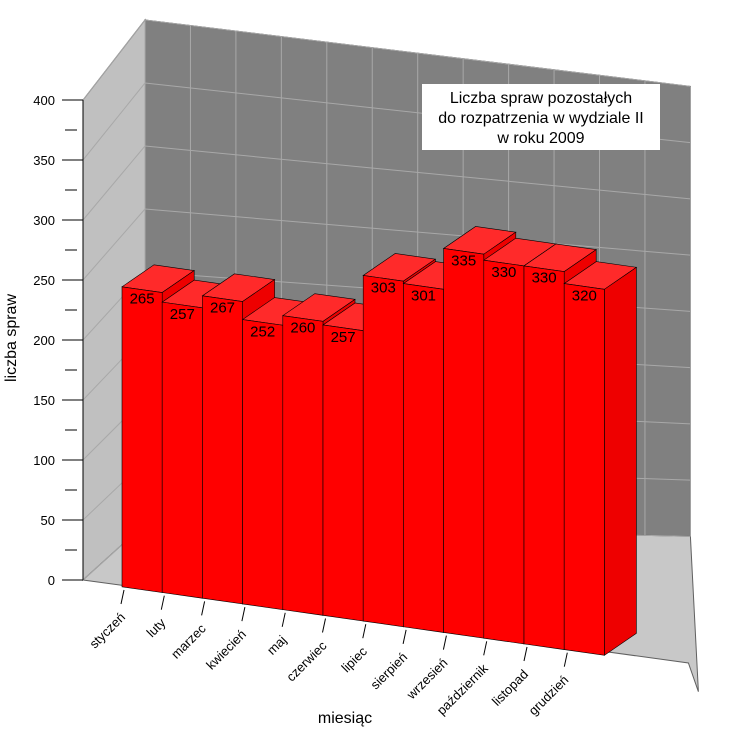 Image resolution: width=750 pixels, height=737 pixels. What do you see at coordinates (620, 461) in the screenshot?
I see `bar-side` at bounding box center [620, 461].